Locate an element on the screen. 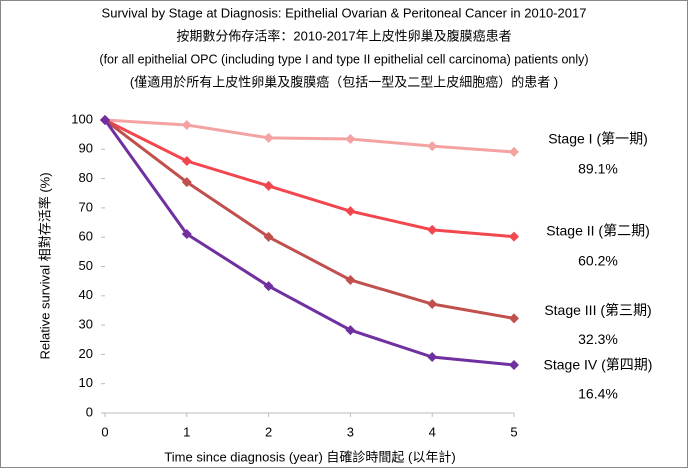 The width and height of the screenshot is (688, 468). legend-label: Stage IV (第四期) is located at coordinates (598, 365).